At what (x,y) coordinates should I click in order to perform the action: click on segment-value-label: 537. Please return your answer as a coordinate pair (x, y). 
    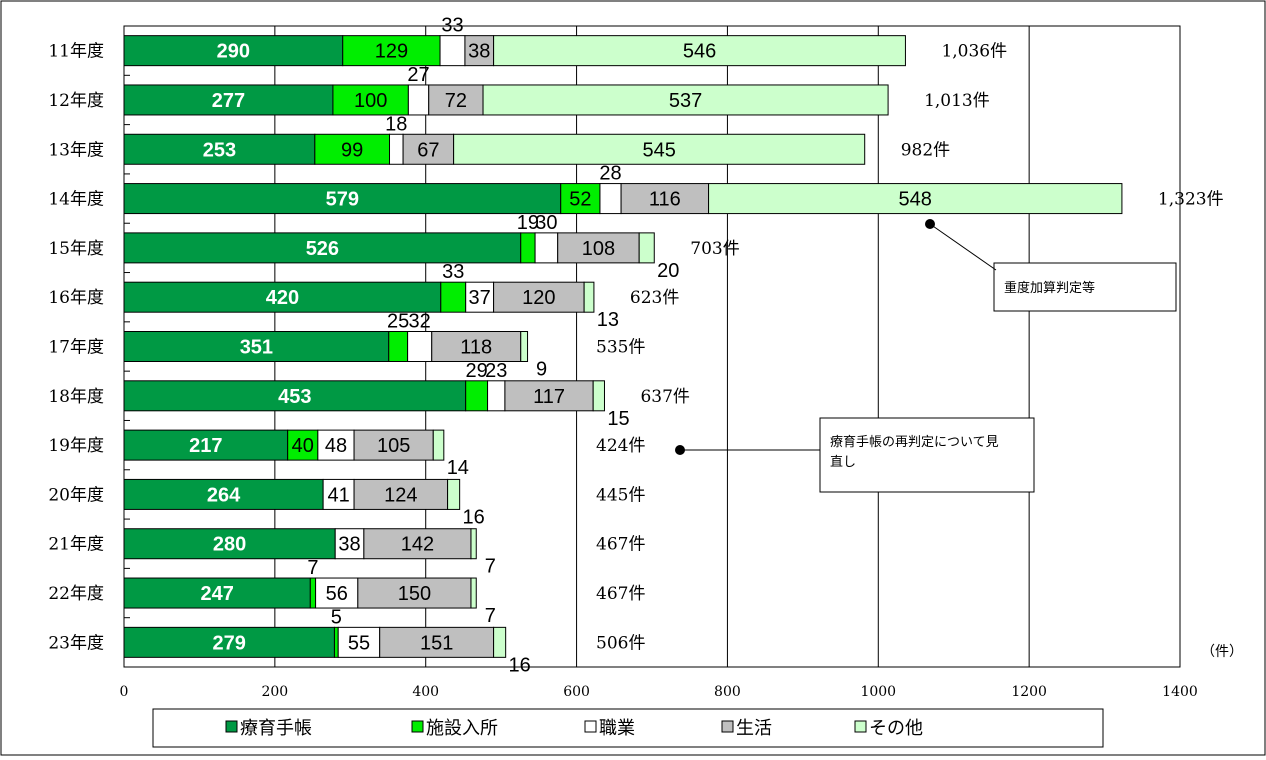
    Looking at the image, I should click on (685, 101).